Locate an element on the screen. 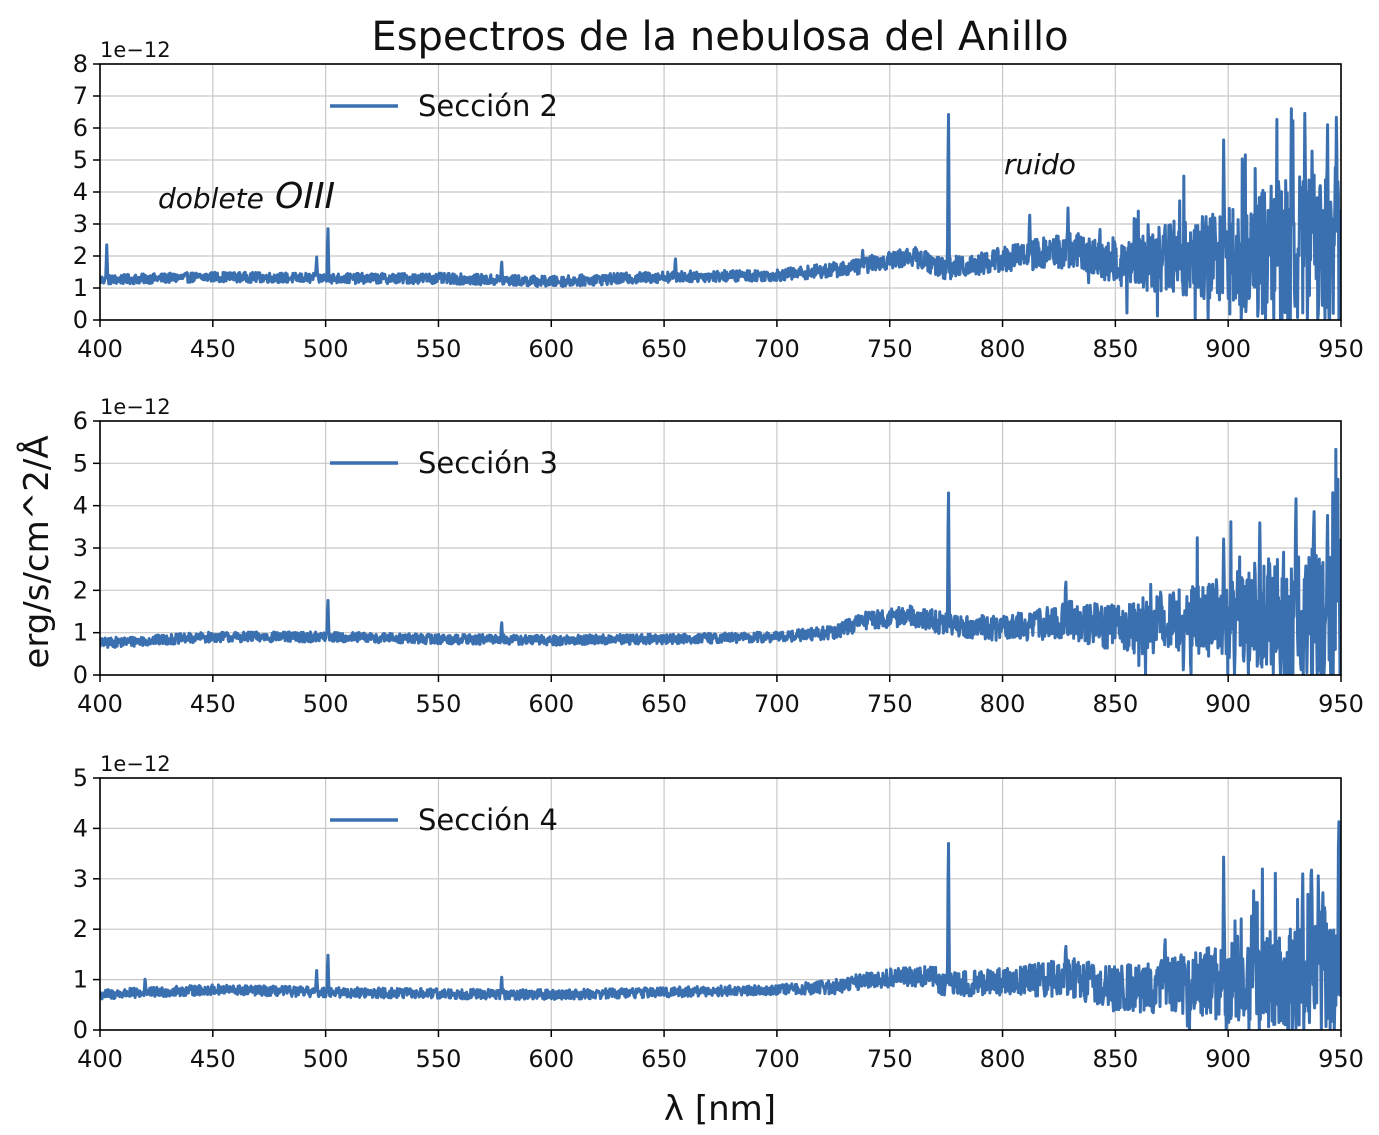 This screenshot has height=1135, width=1379. y-tick-label: 7 is located at coordinates (80, 96).